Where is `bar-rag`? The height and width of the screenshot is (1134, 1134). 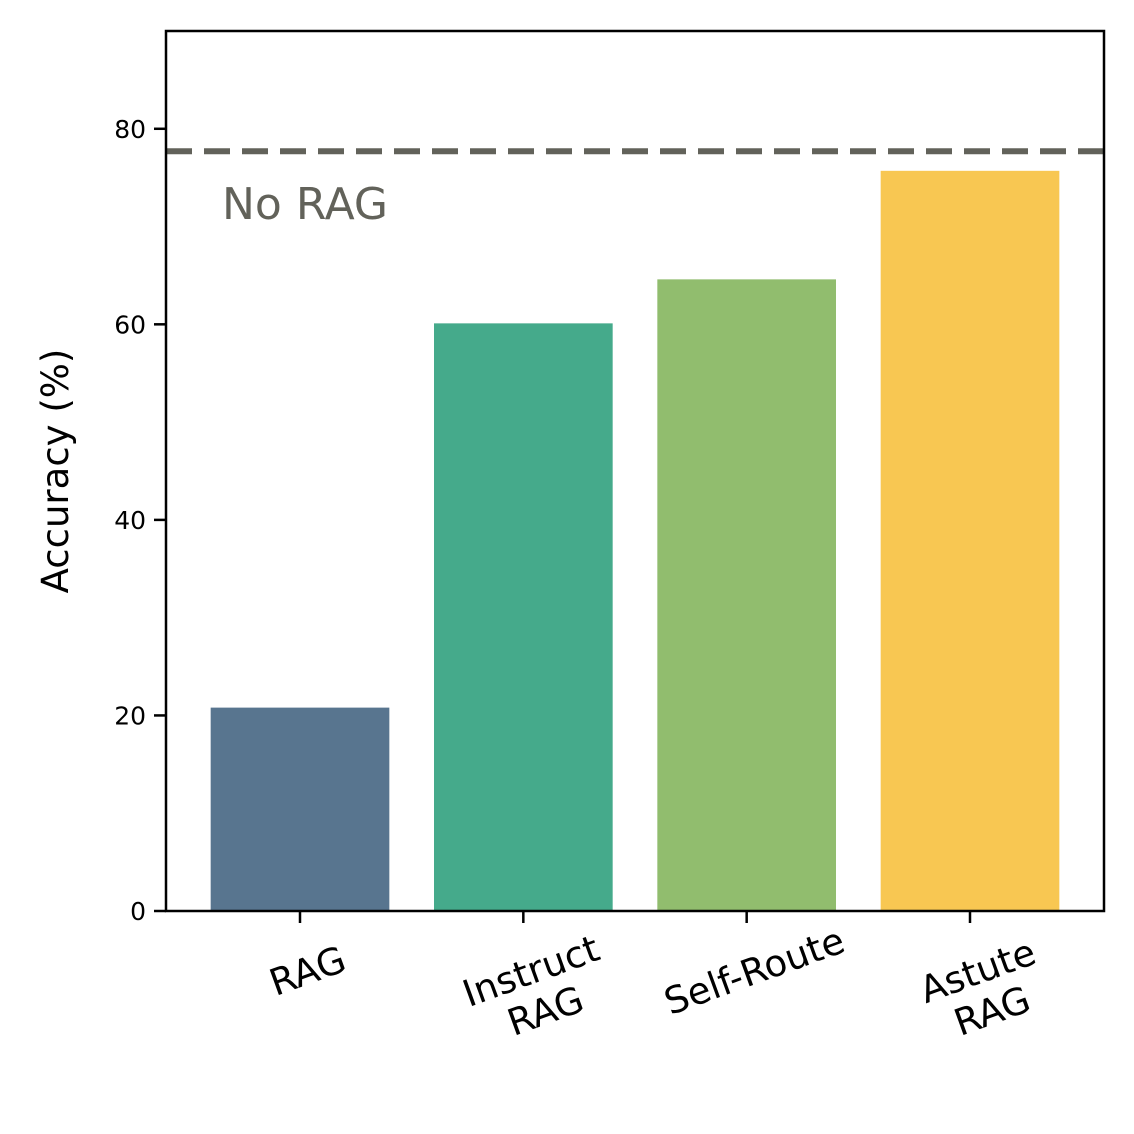
bar-rag is located at coordinates (300, 809).